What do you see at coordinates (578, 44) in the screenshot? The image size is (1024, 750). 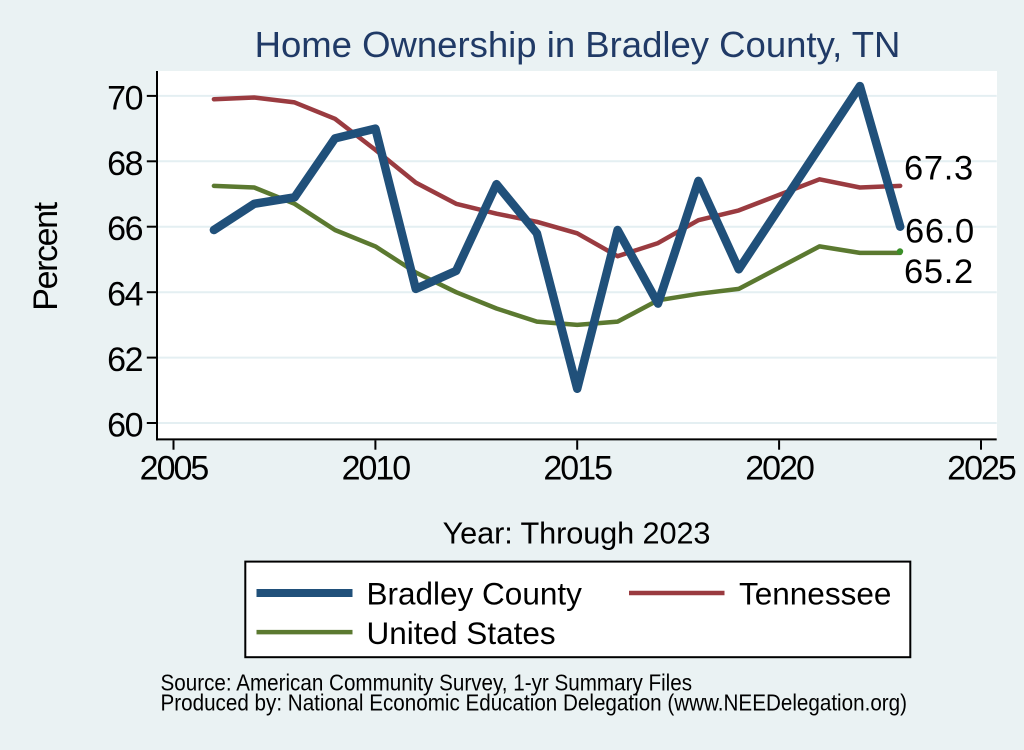 I see `svg-text:Home Ownership in Bradley Coun: Home Ownership in Bradley County, TN` at bounding box center [578, 44].